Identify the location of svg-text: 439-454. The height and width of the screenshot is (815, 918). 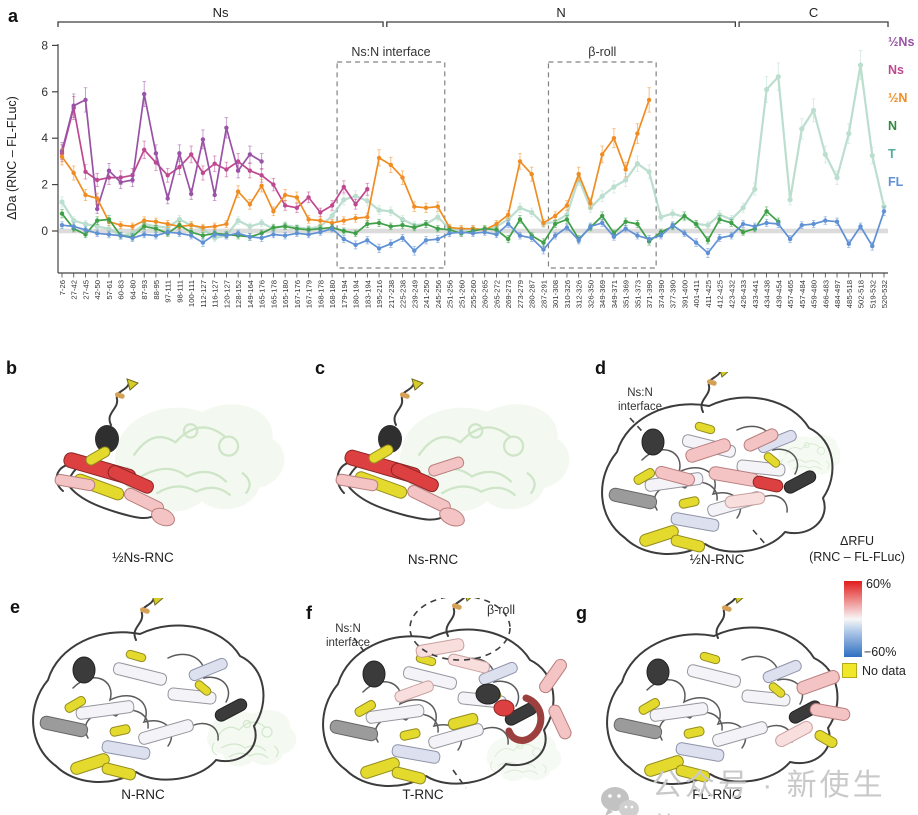
(778, 293).